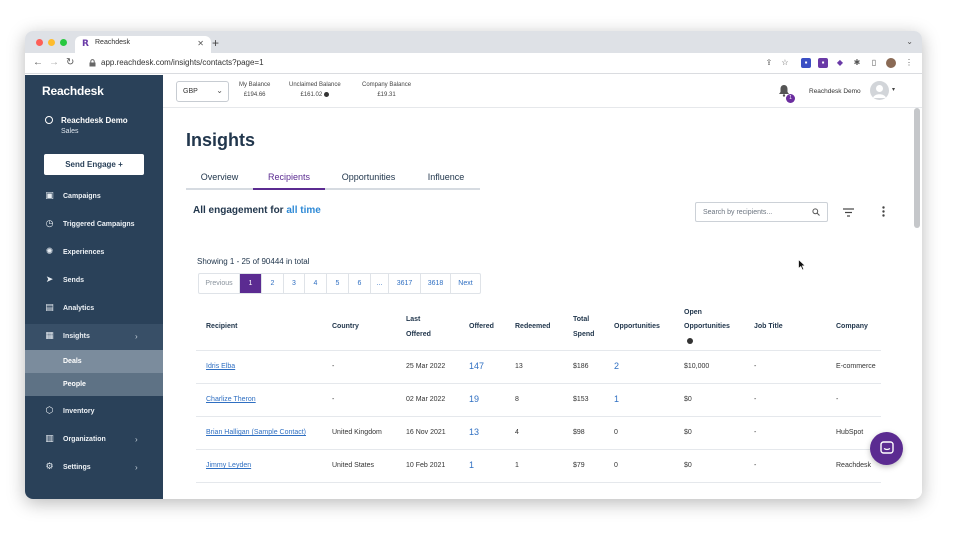 The width and height of the screenshot is (960, 540). Describe the element at coordinates (256, 432) in the screenshot. I see `recipient-link: Brian Halligan (Sample Contact)` at that location.